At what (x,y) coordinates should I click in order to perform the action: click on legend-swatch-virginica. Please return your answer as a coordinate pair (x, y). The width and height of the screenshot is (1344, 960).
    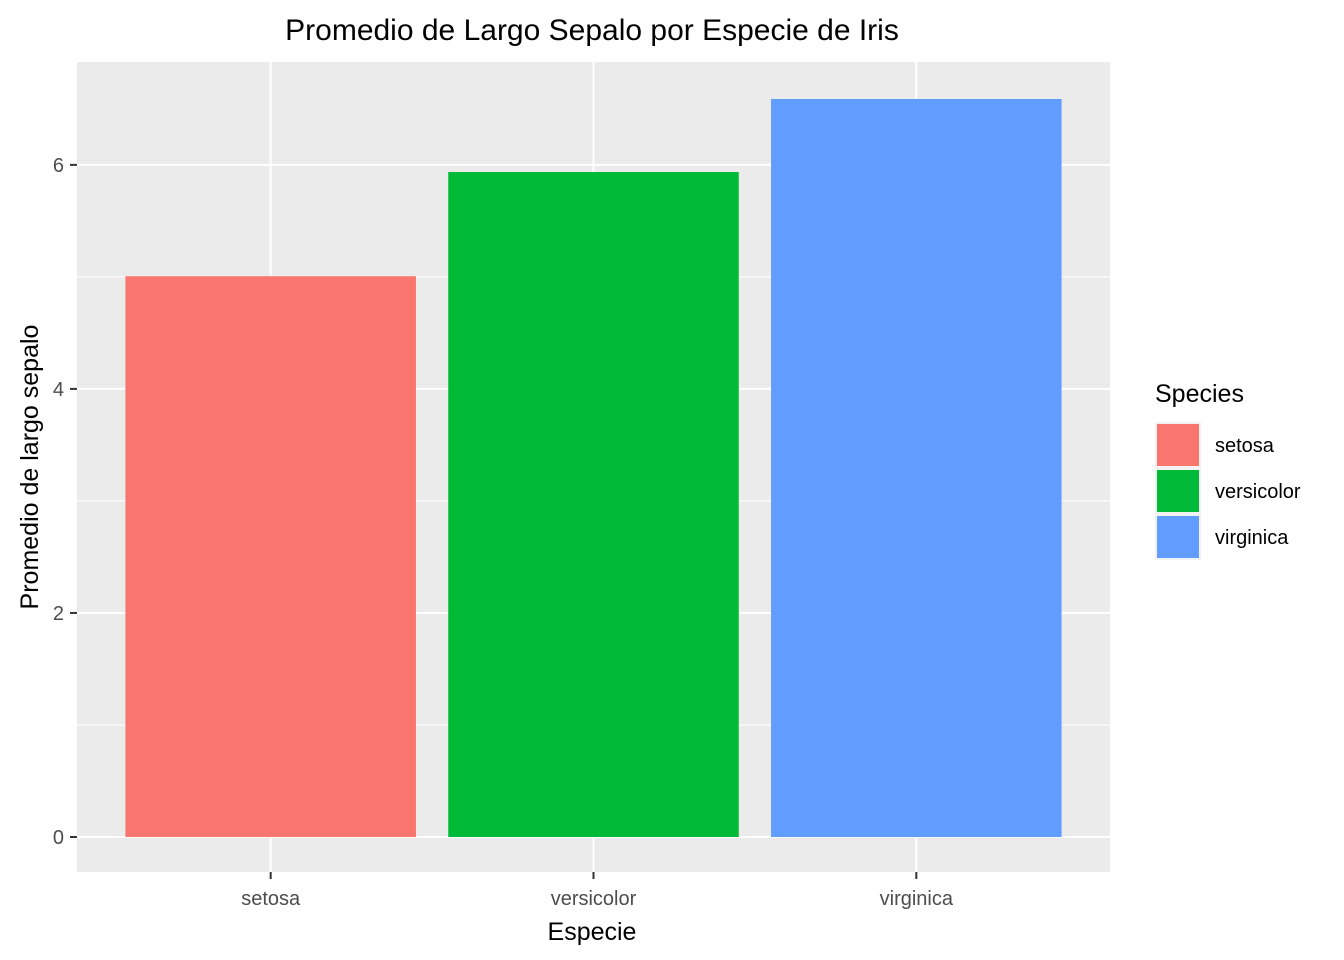
    Looking at the image, I should click on (1178, 537).